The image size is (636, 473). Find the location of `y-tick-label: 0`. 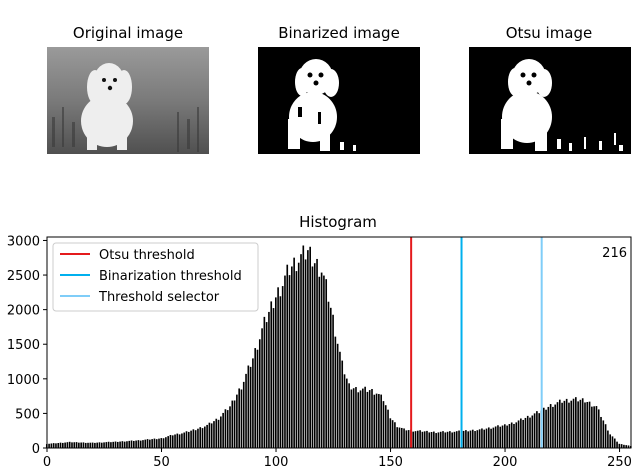

y-tick-label: 0 is located at coordinates (36, 449).